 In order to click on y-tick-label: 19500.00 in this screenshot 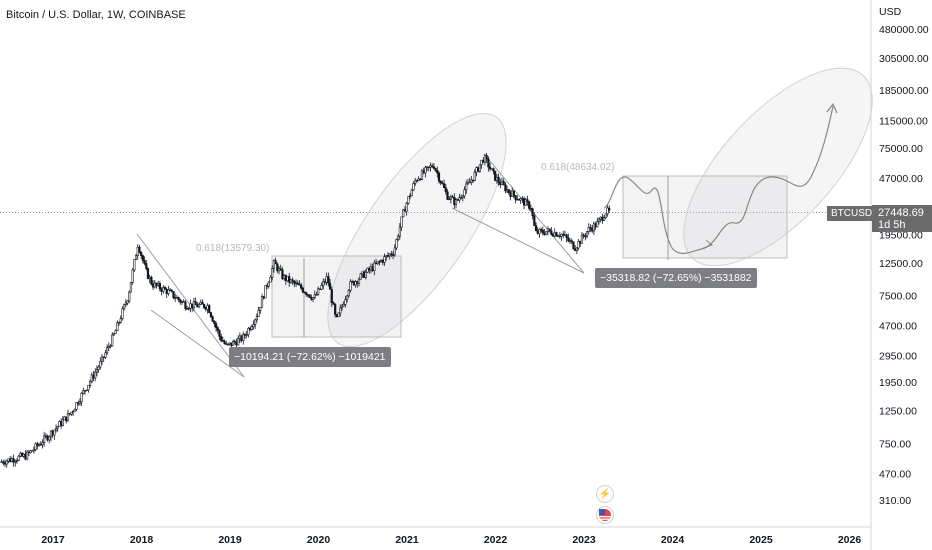, I will do `click(901, 235)`.